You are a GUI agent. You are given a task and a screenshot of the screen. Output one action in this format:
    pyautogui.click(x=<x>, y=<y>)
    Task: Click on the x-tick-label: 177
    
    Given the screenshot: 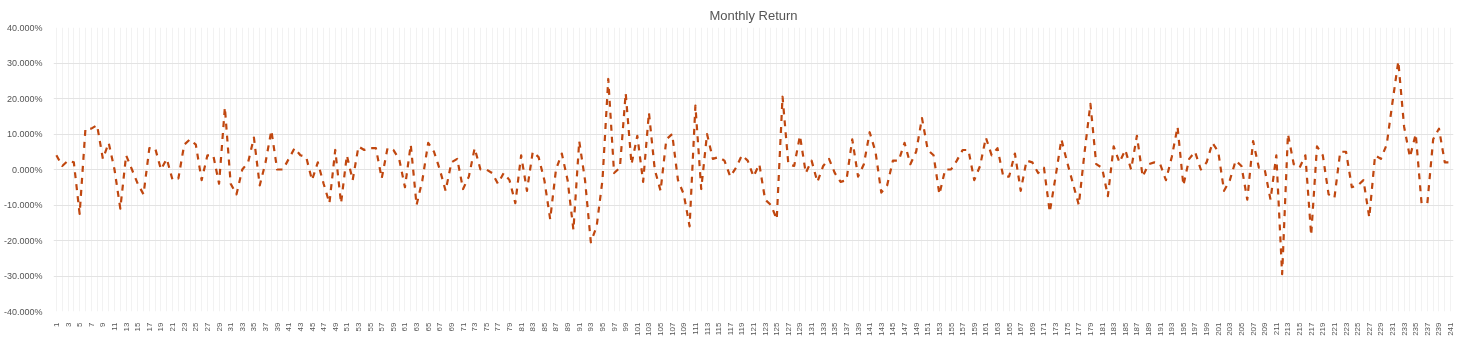 What is the action you would take?
    pyautogui.click(x=1079, y=328)
    